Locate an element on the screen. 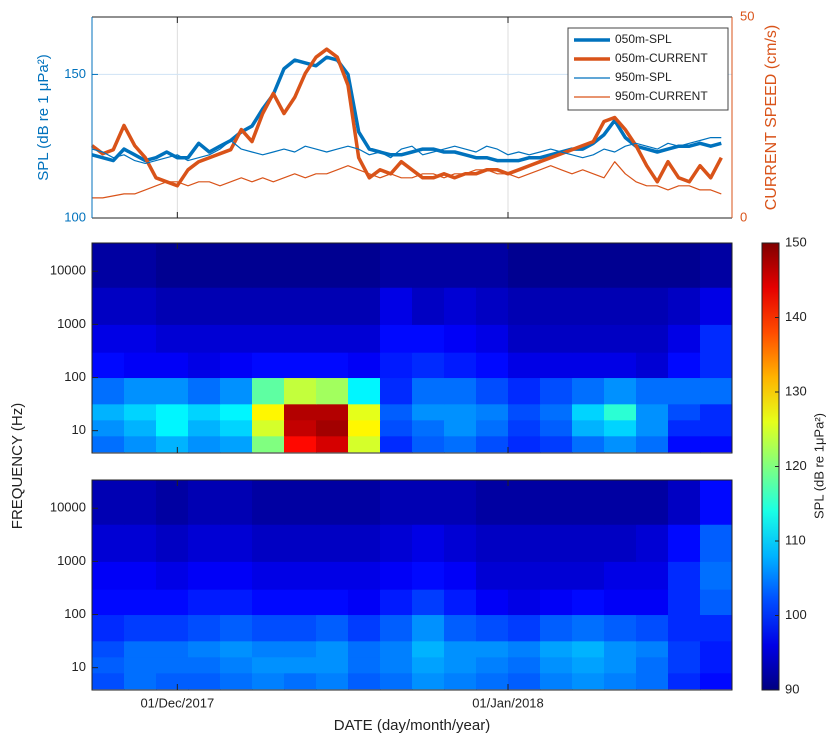 This screenshot has width=831, height=737. colorbar-tick-label: 120 is located at coordinates (796, 465).